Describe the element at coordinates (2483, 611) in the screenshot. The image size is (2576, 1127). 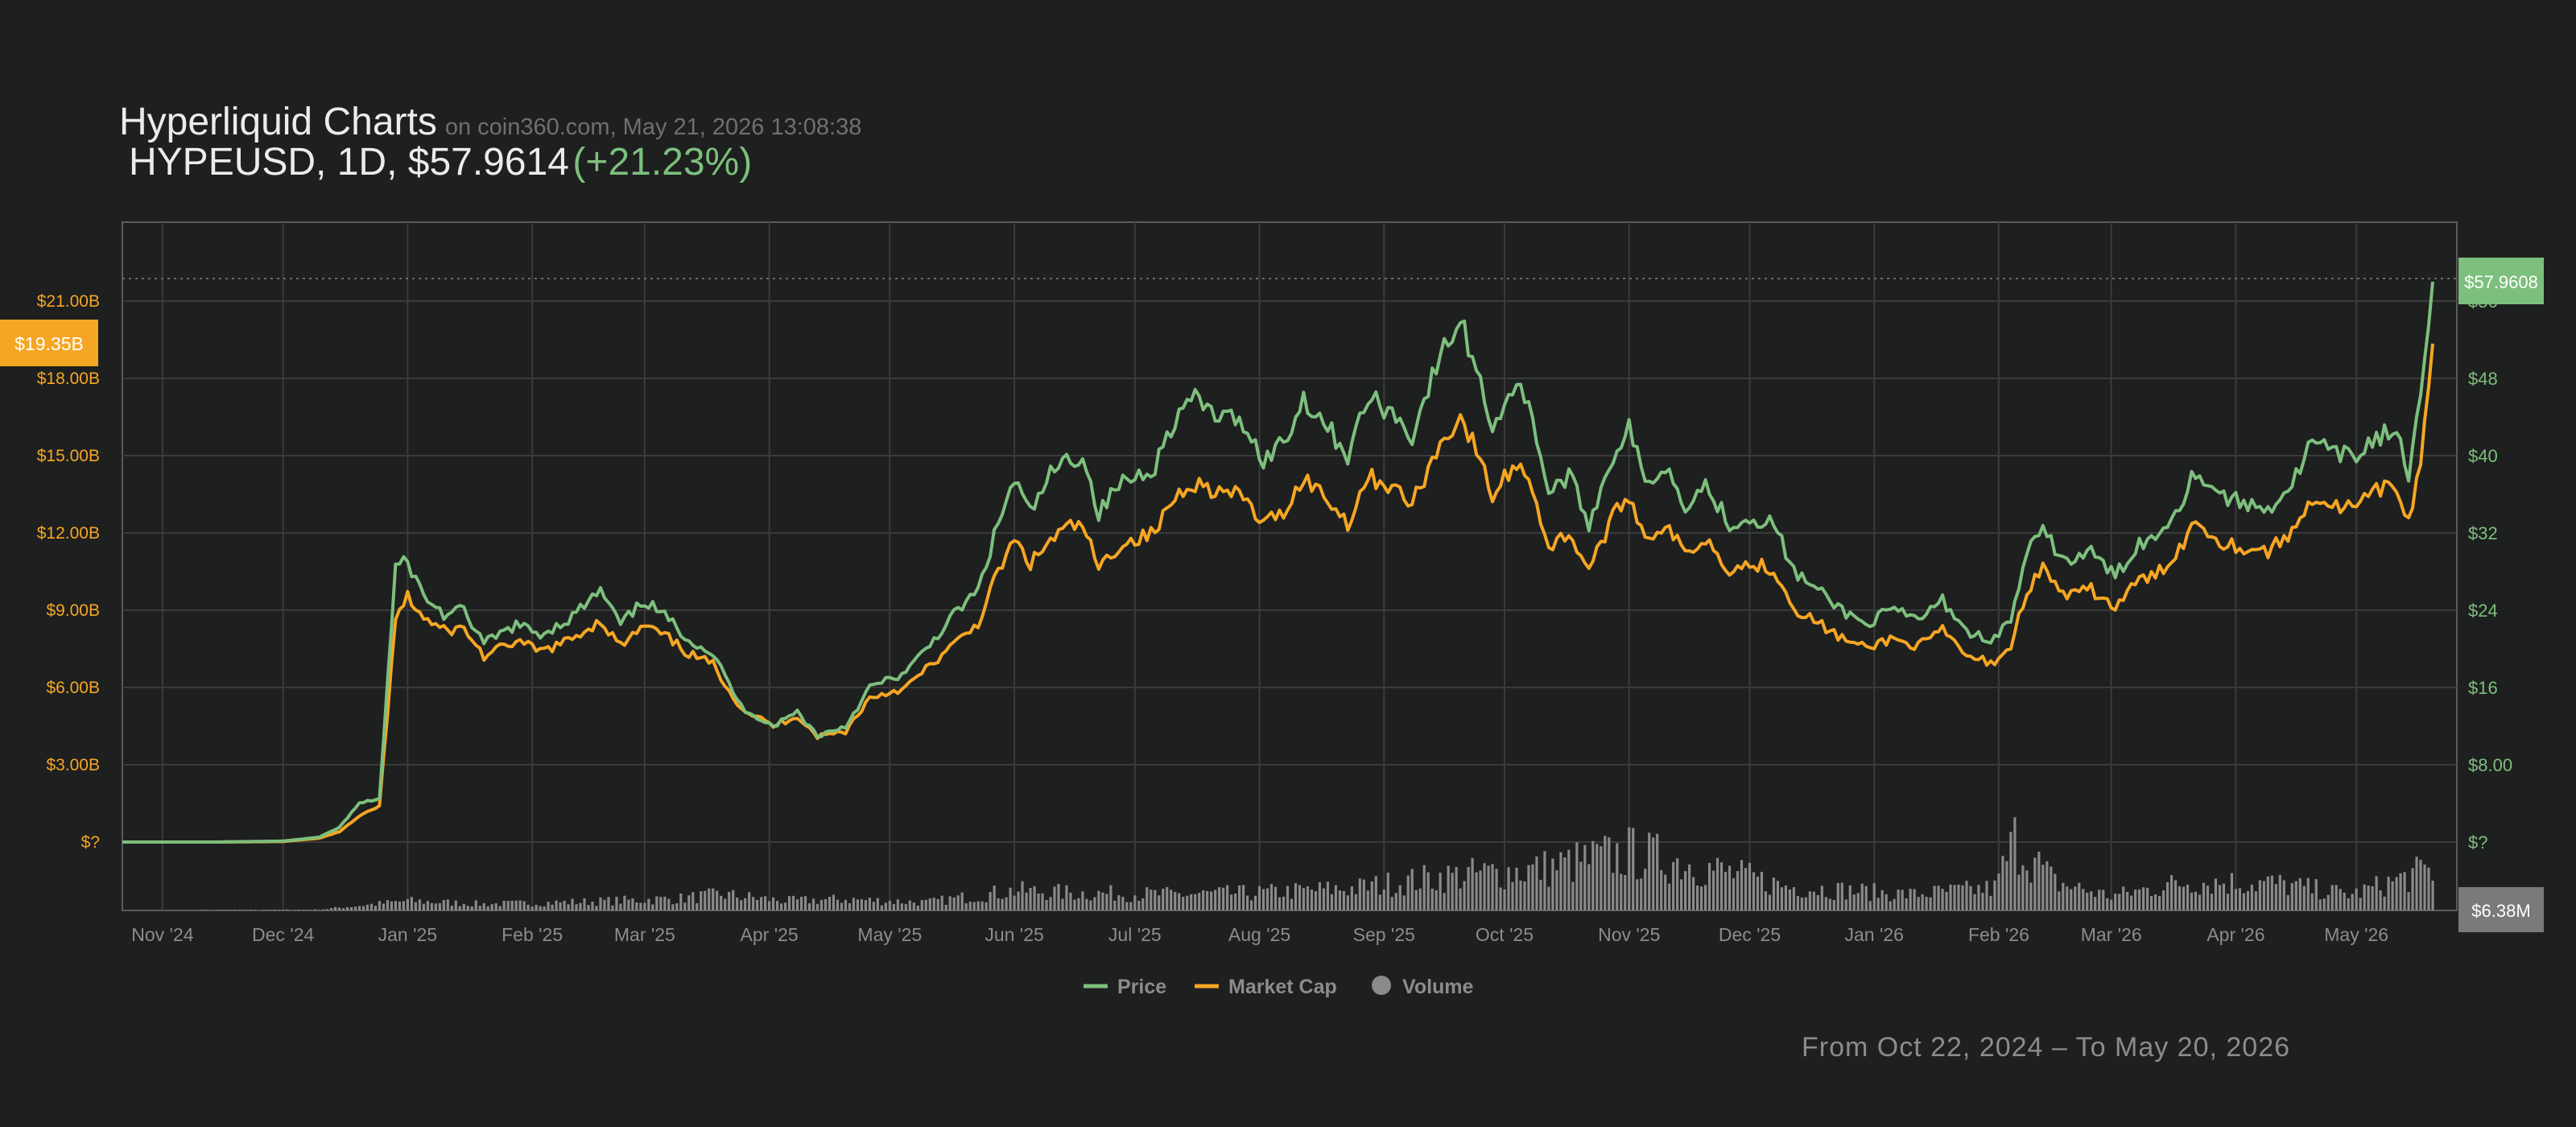
I see `right-tick-label: $24` at that location.